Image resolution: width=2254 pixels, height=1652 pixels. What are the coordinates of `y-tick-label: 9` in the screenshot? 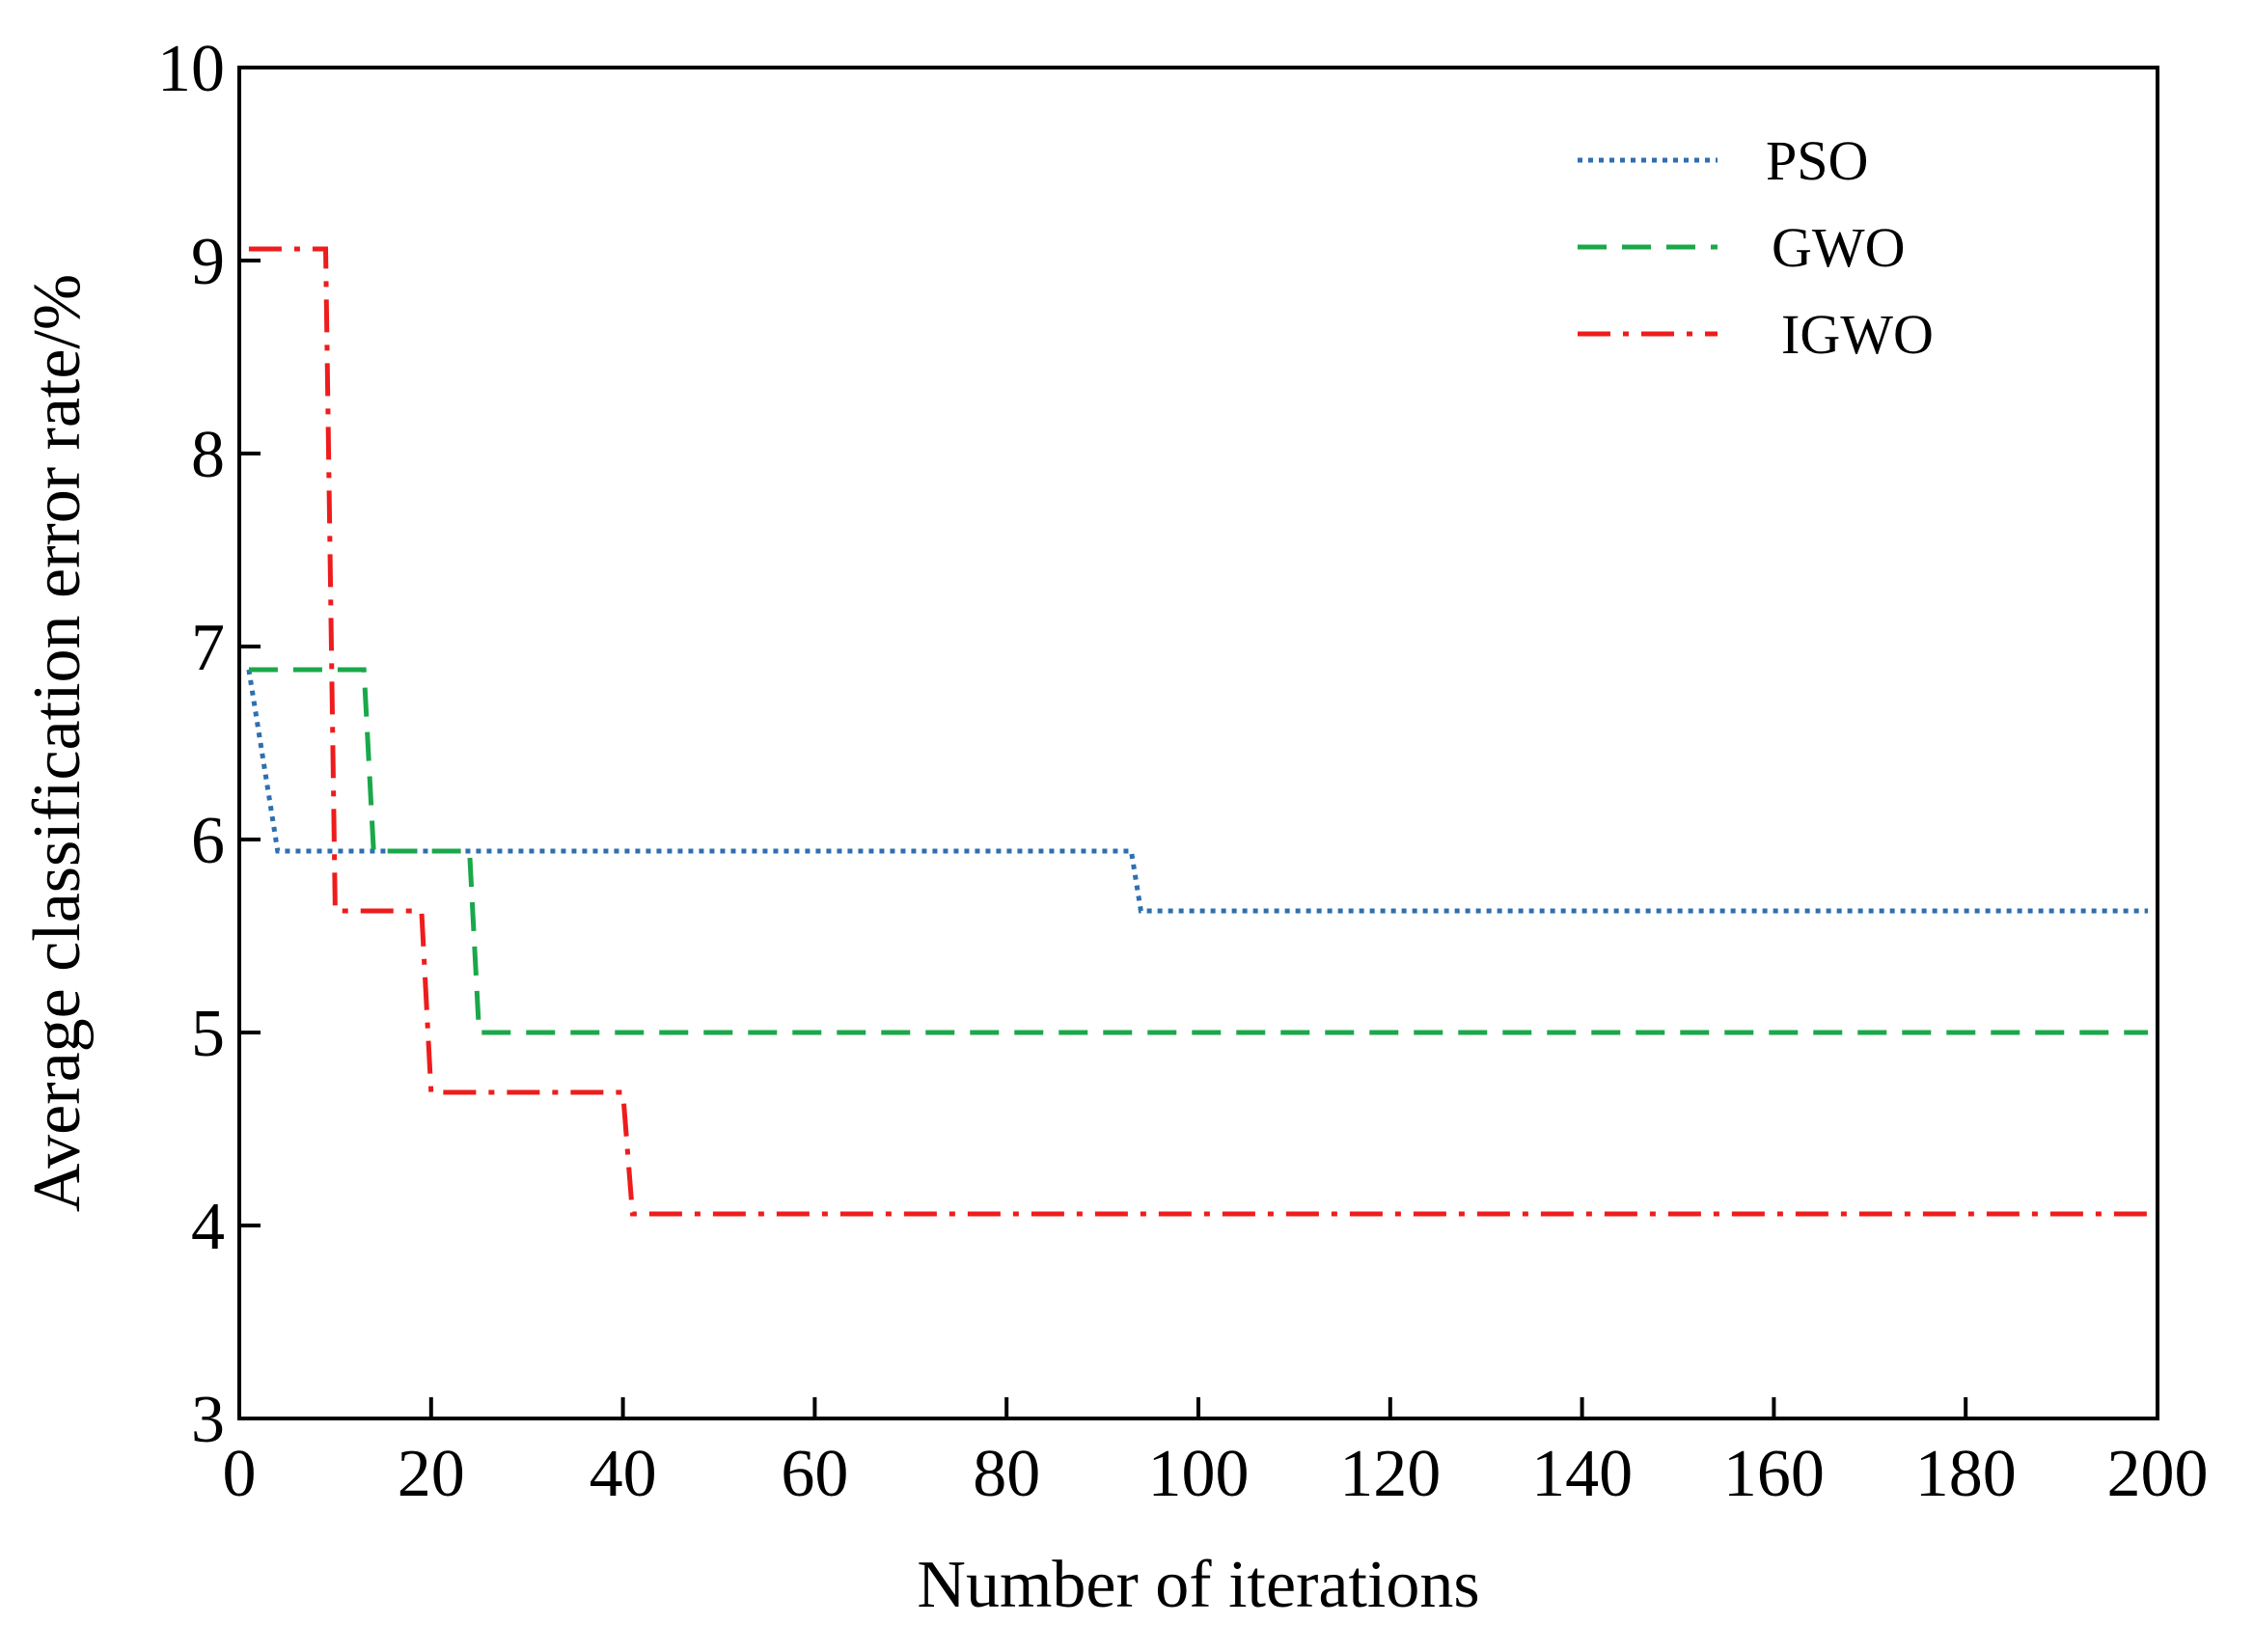 It's located at (208, 262).